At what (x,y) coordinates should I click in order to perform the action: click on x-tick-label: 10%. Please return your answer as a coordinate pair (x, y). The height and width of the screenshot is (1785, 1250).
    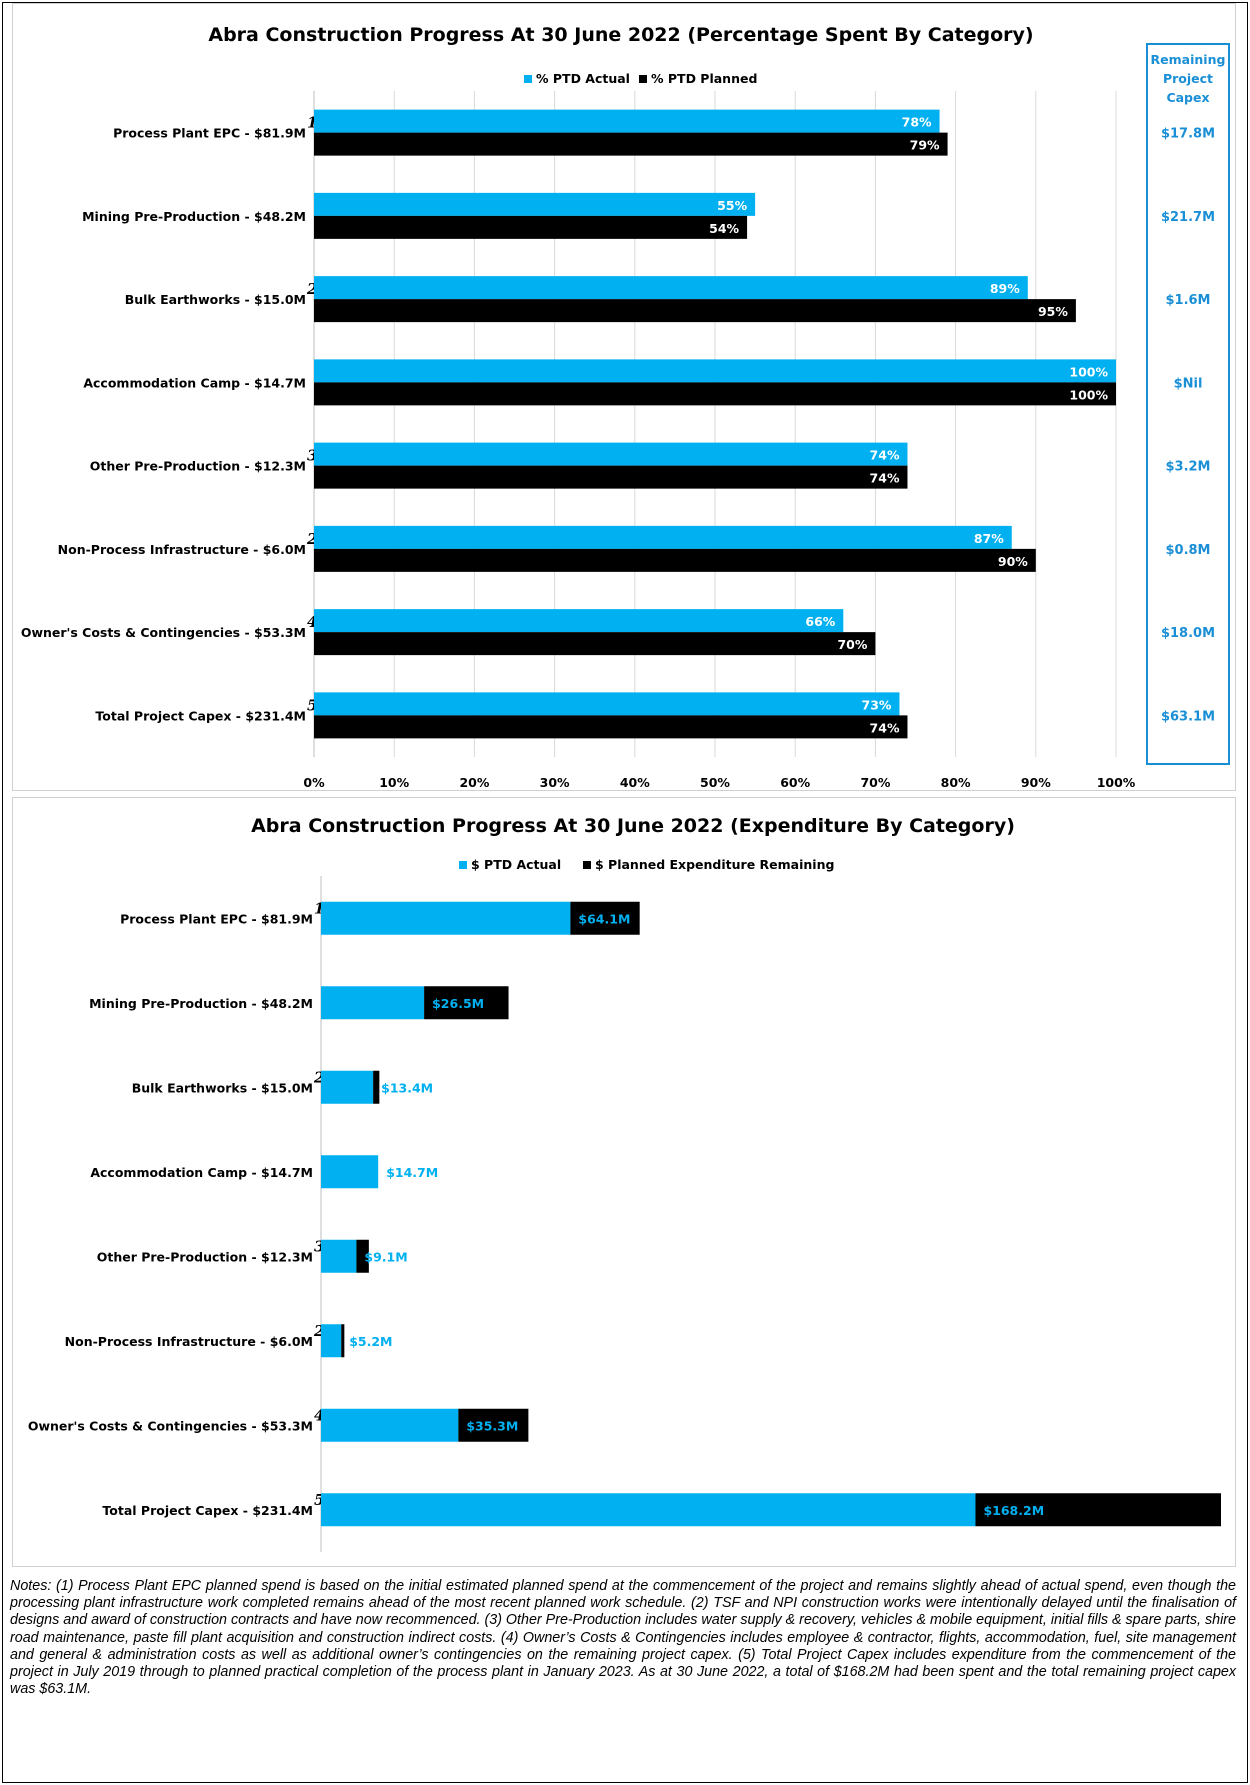
    Looking at the image, I should click on (394, 782).